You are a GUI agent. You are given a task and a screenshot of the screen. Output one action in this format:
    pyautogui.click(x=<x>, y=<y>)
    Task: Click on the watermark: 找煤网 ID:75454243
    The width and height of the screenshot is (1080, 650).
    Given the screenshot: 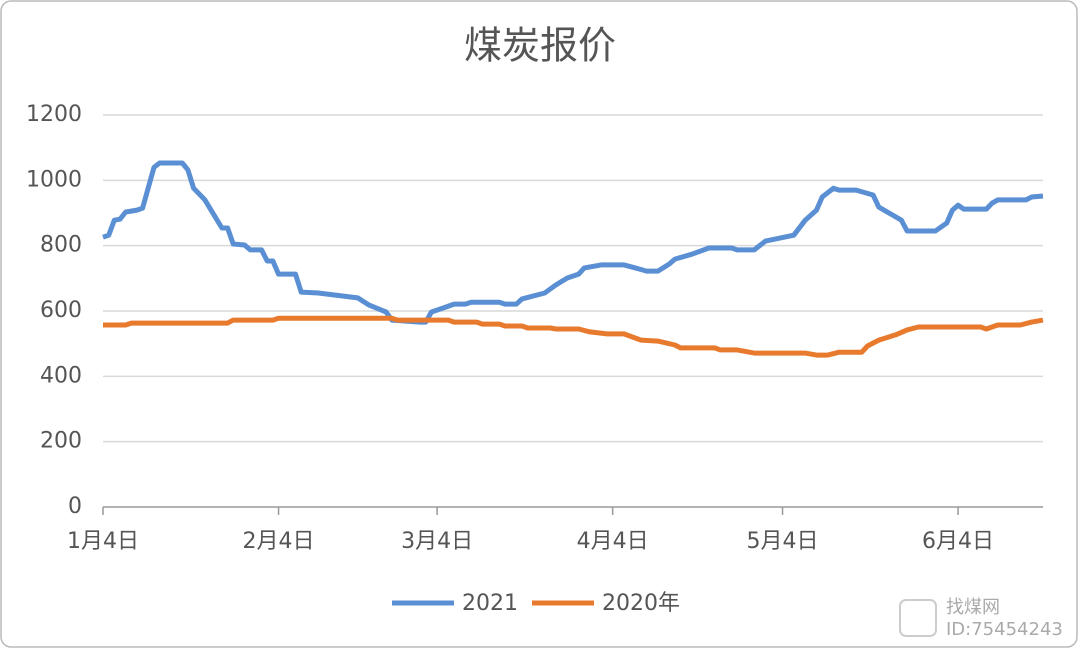 What is the action you would take?
    pyautogui.click(x=981, y=618)
    